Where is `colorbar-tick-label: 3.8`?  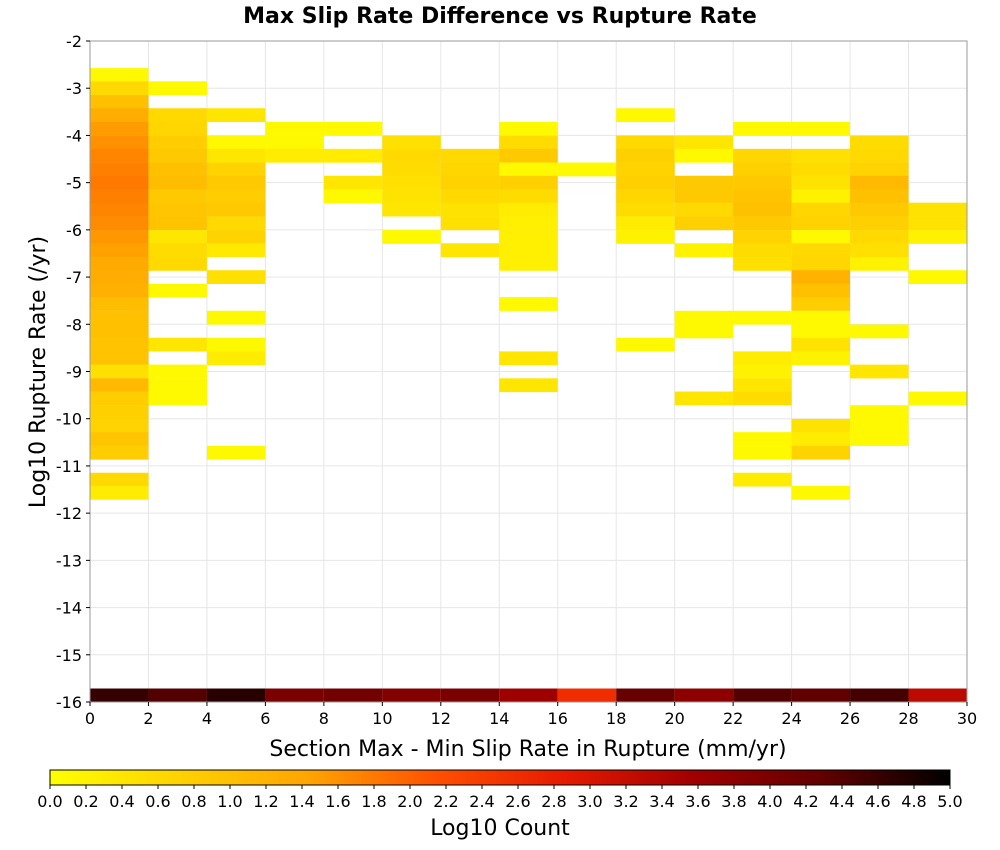 colorbar-tick-label: 3.8 is located at coordinates (733, 801).